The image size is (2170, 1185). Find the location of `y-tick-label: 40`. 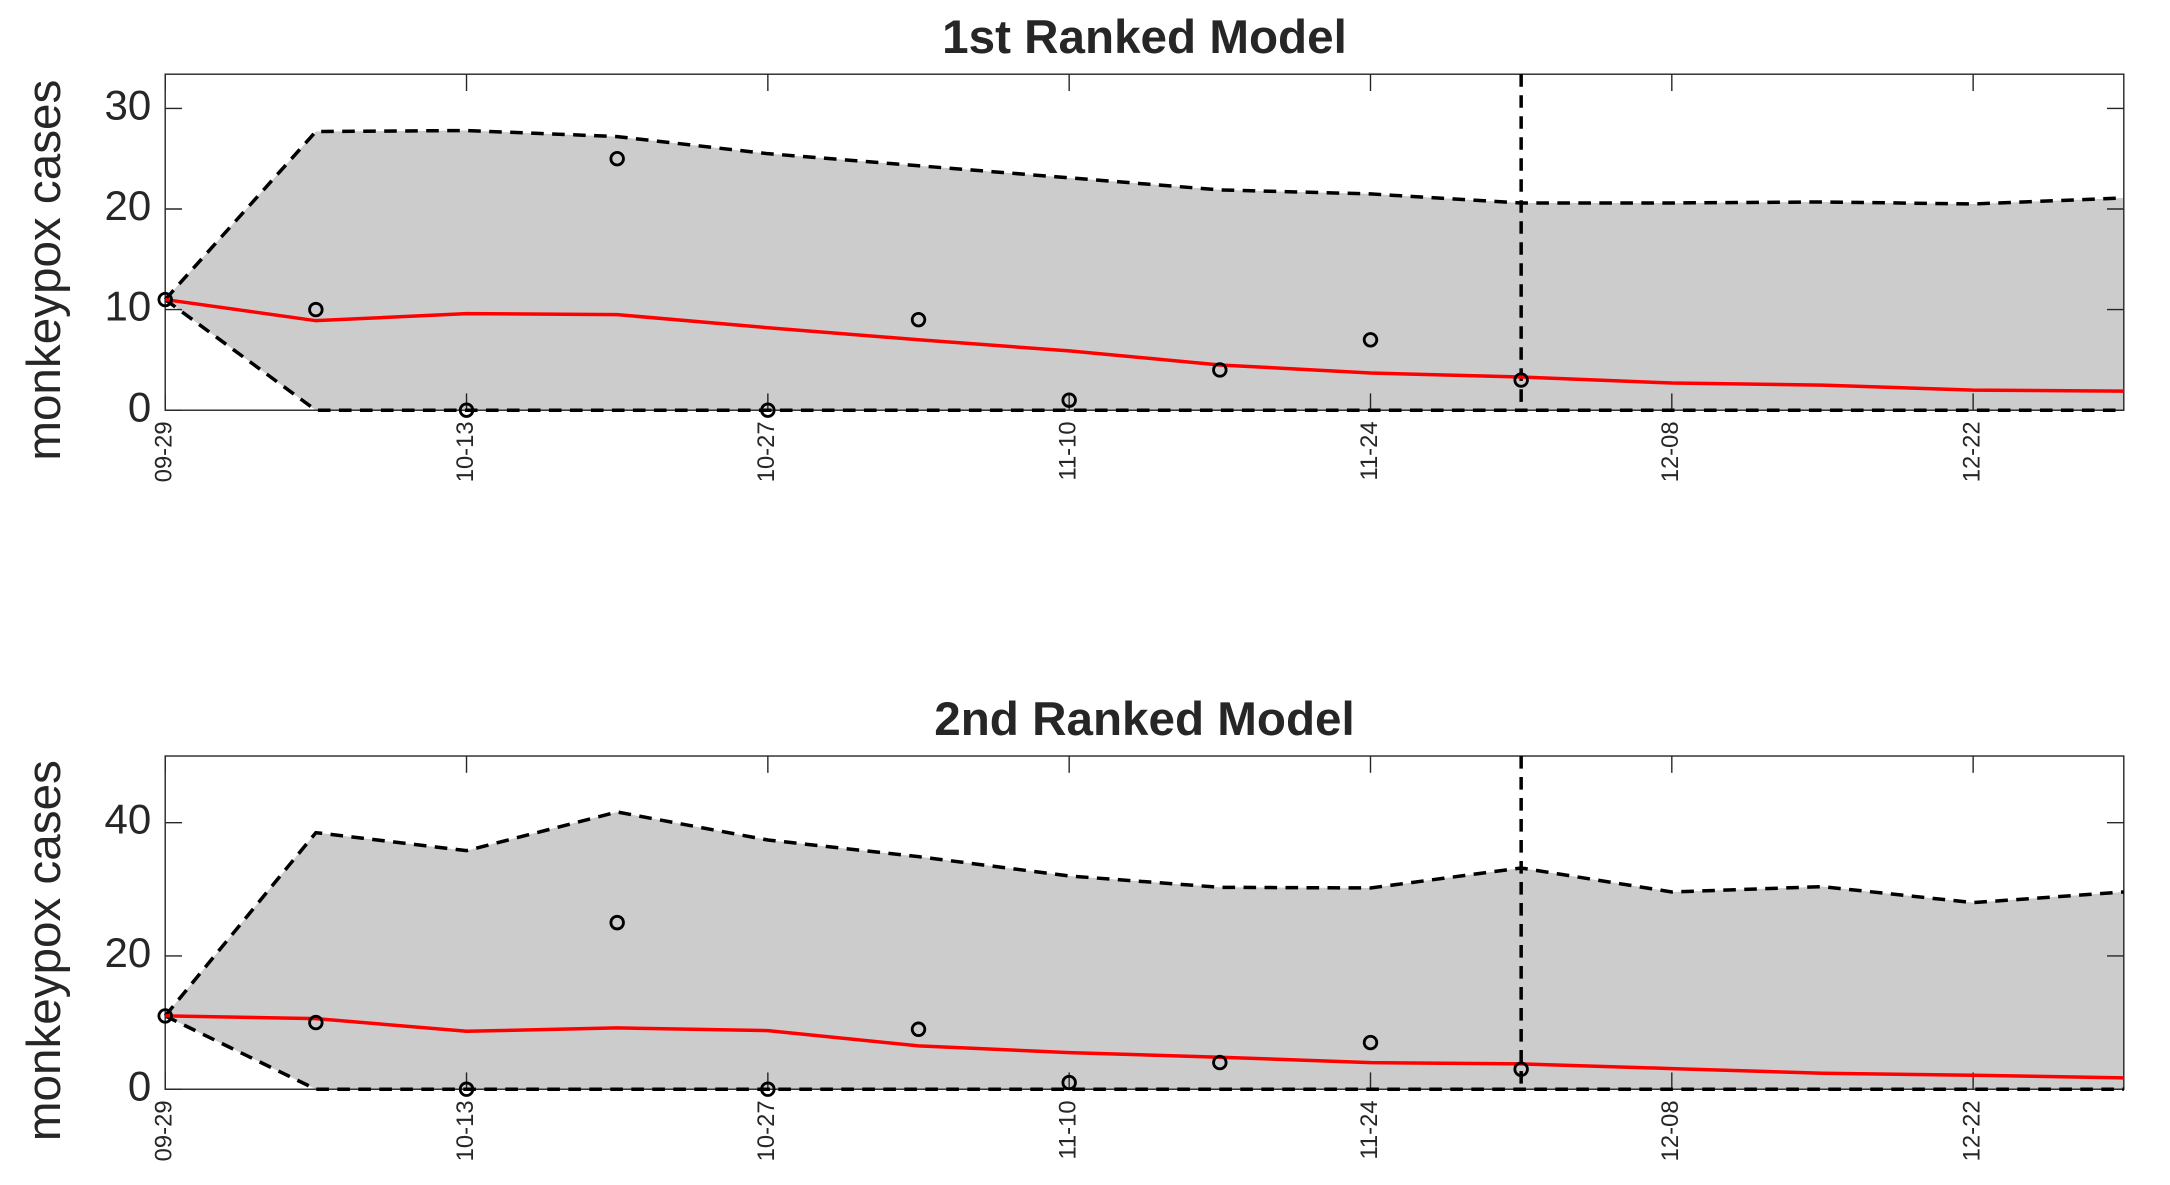

y-tick-label: 40 is located at coordinates (127, 819).